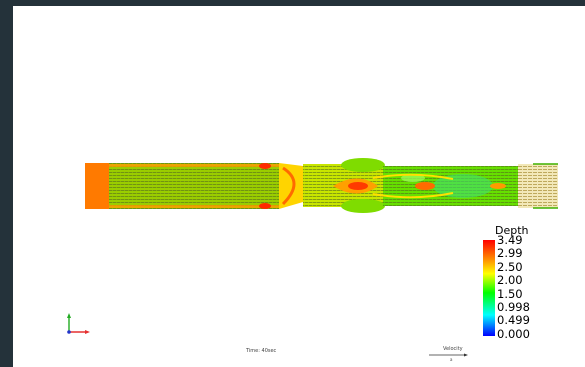 This screenshot has height=367, width=585. I want to click on legend-label: 1.50, so click(513, 294).